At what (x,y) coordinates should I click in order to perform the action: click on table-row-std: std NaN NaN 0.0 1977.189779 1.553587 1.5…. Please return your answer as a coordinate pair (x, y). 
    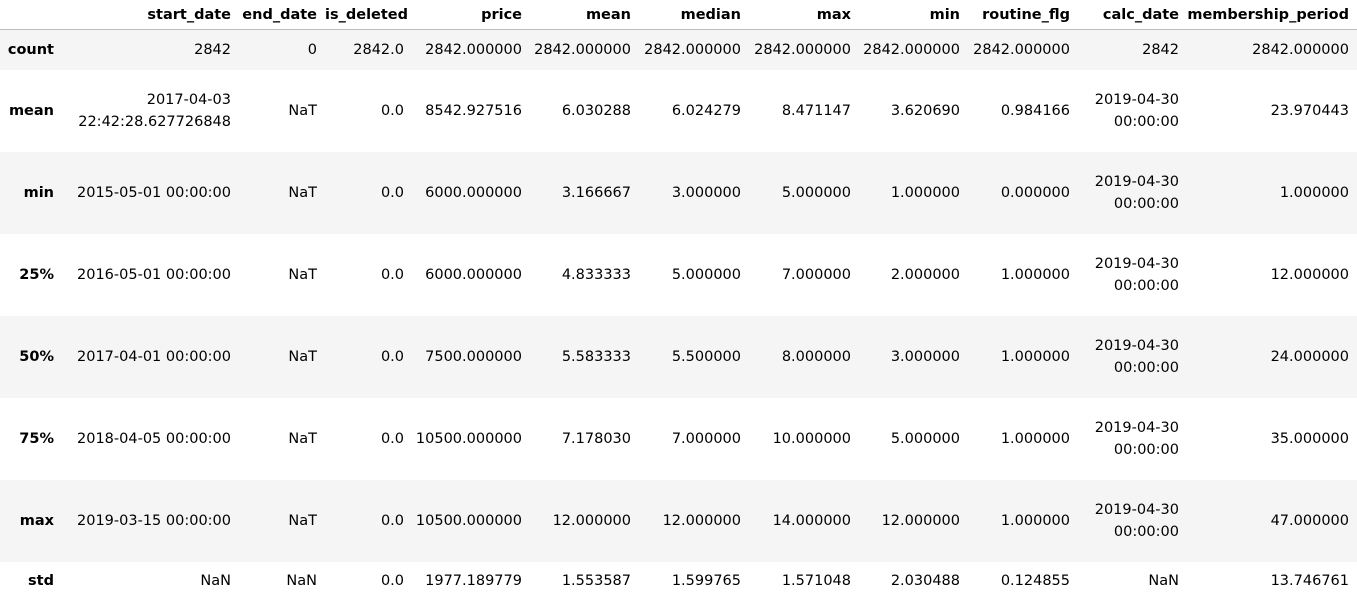
    Looking at the image, I should click on (678, 581).